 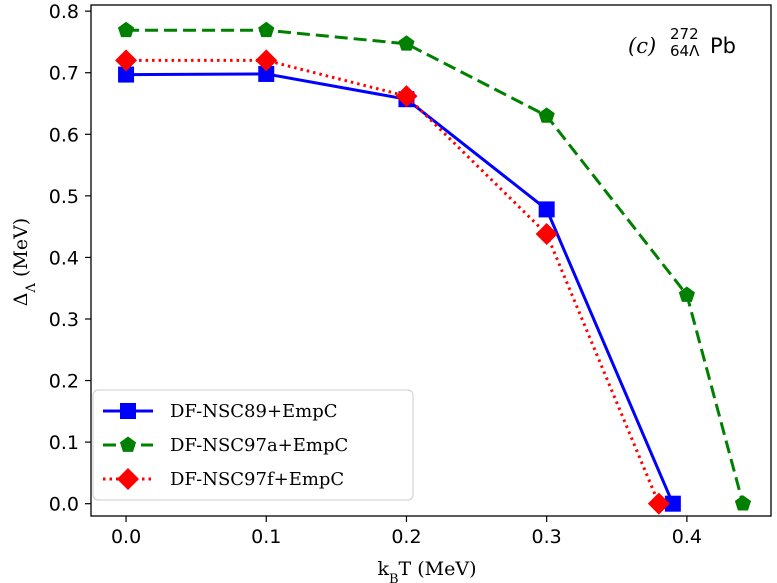 I want to click on x-tick-label: 0.3, so click(x=547, y=537).